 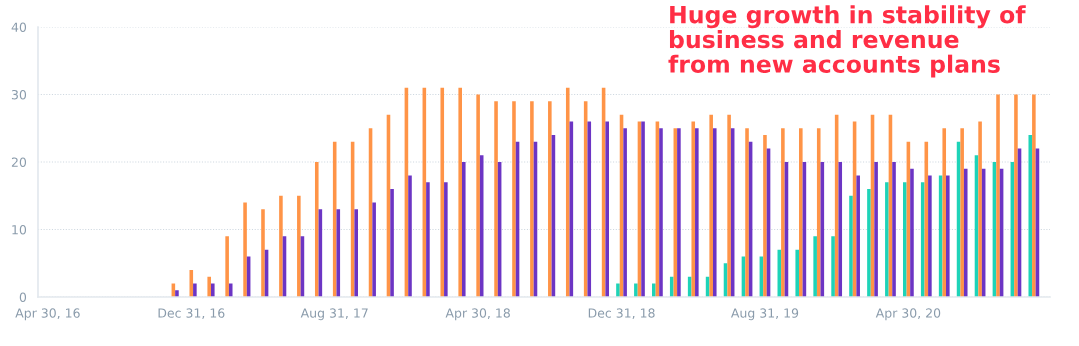 I want to click on x-tick-label: Aug 31, 17, so click(x=334, y=314).